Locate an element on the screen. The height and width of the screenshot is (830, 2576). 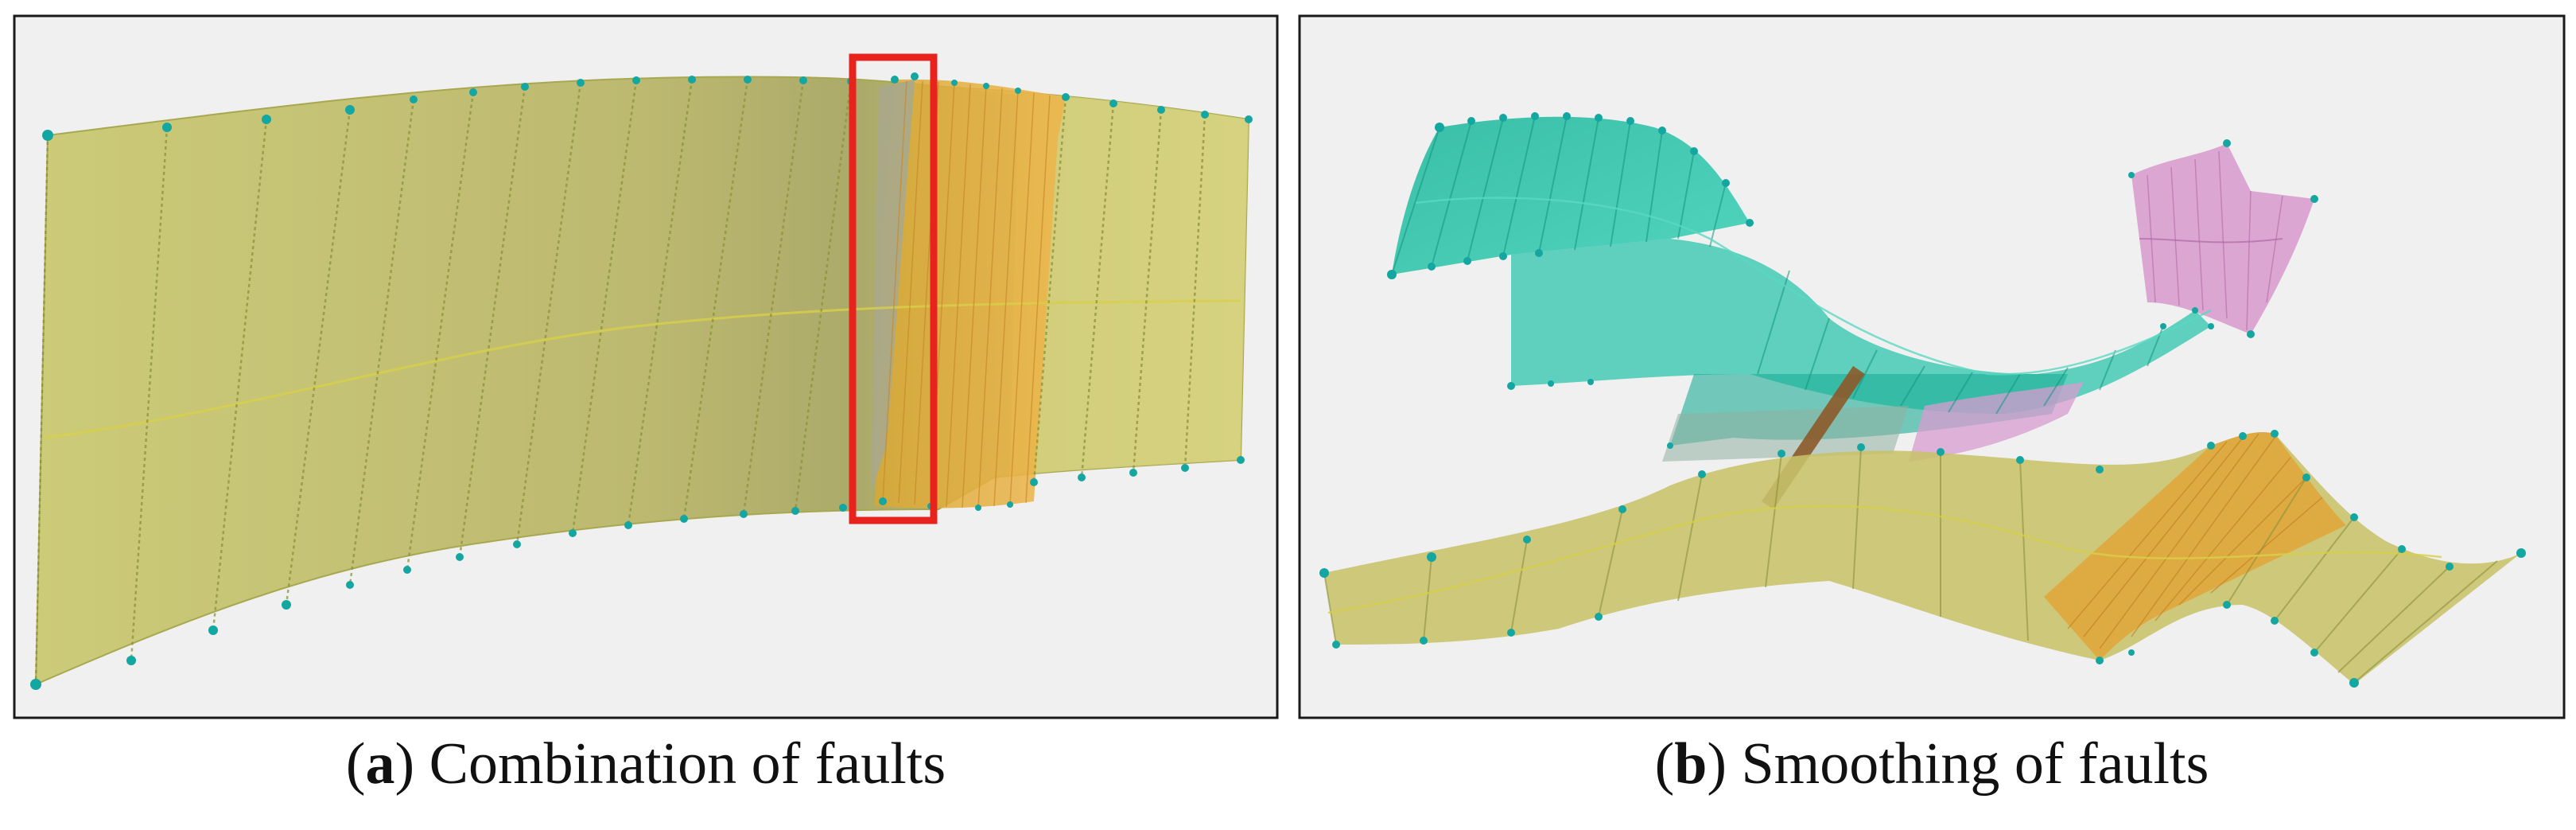
pink-grid-lines is located at coordinates (2215, 241).